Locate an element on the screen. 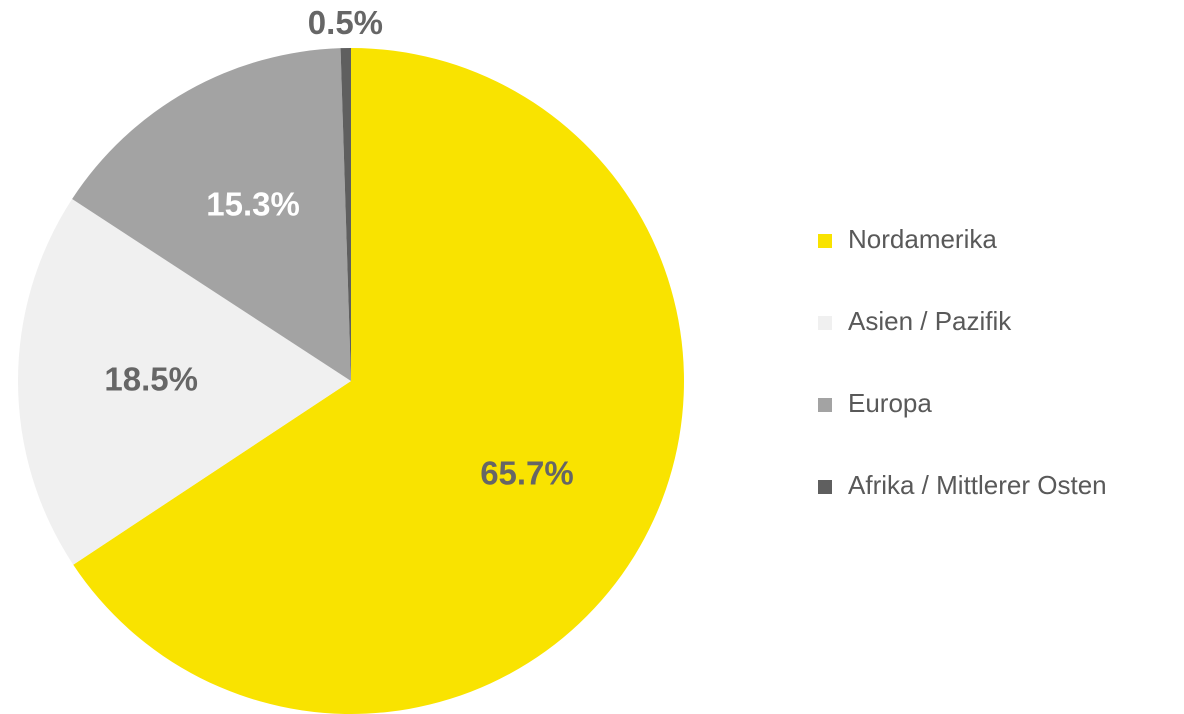 The image size is (1184, 714). value-label: 15.3% is located at coordinates (253, 204).